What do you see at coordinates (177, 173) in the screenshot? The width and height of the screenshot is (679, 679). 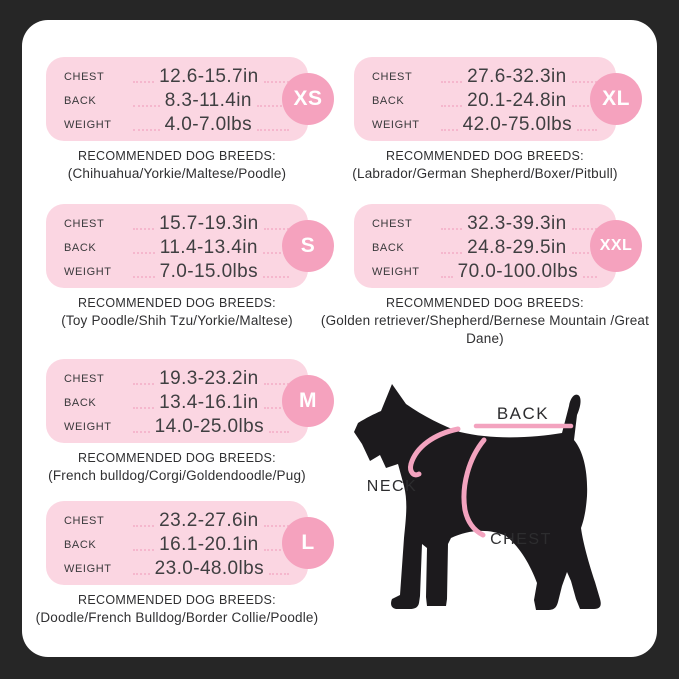 I see `breeds-list: (Chihuahua/Yorkie/Maltese/Poodle)` at bounding box center [177, 173].